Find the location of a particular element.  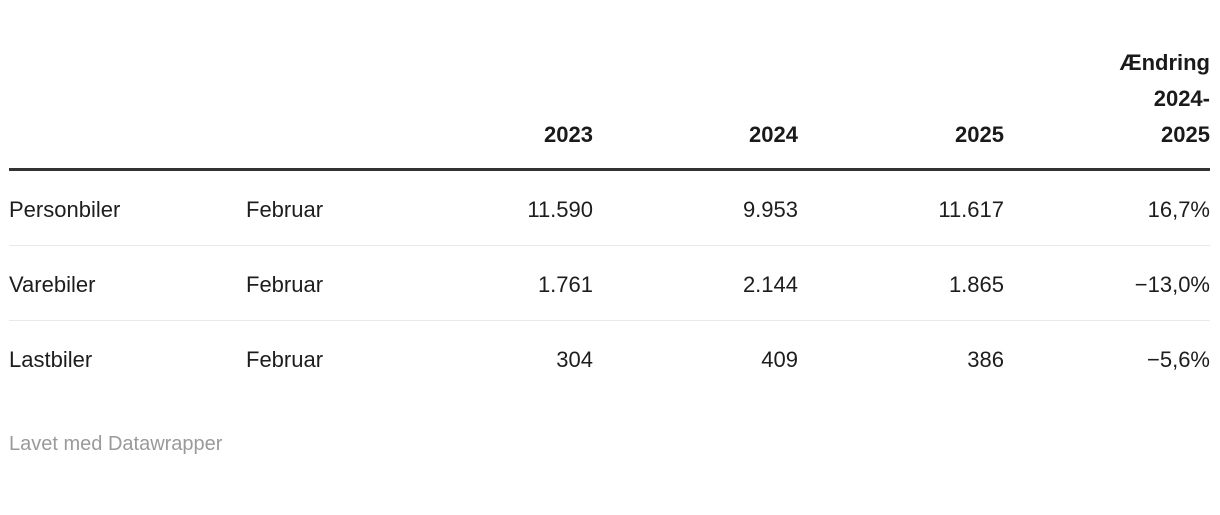

table-row-lastbiler: Lastbiler Februar 304 409 386 −5,6% is located at coordinates (609, 358).